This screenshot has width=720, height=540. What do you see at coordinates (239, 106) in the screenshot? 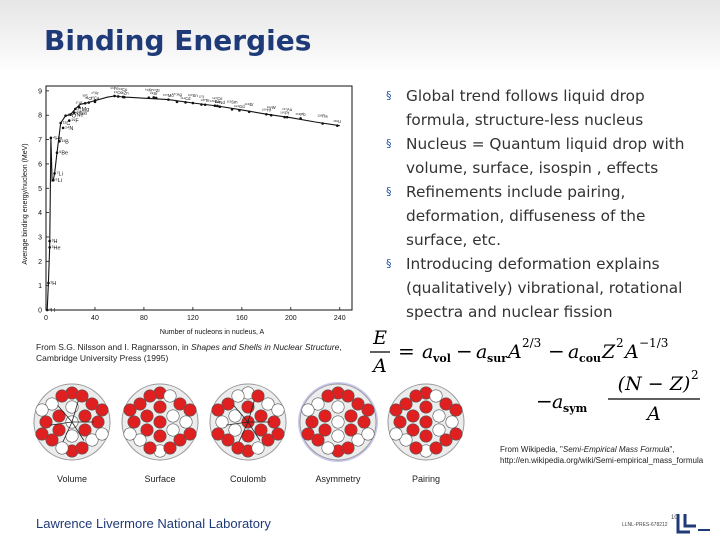
I see `point-label: ¹⁵⁸Gd` at bounding box center [239, 106].